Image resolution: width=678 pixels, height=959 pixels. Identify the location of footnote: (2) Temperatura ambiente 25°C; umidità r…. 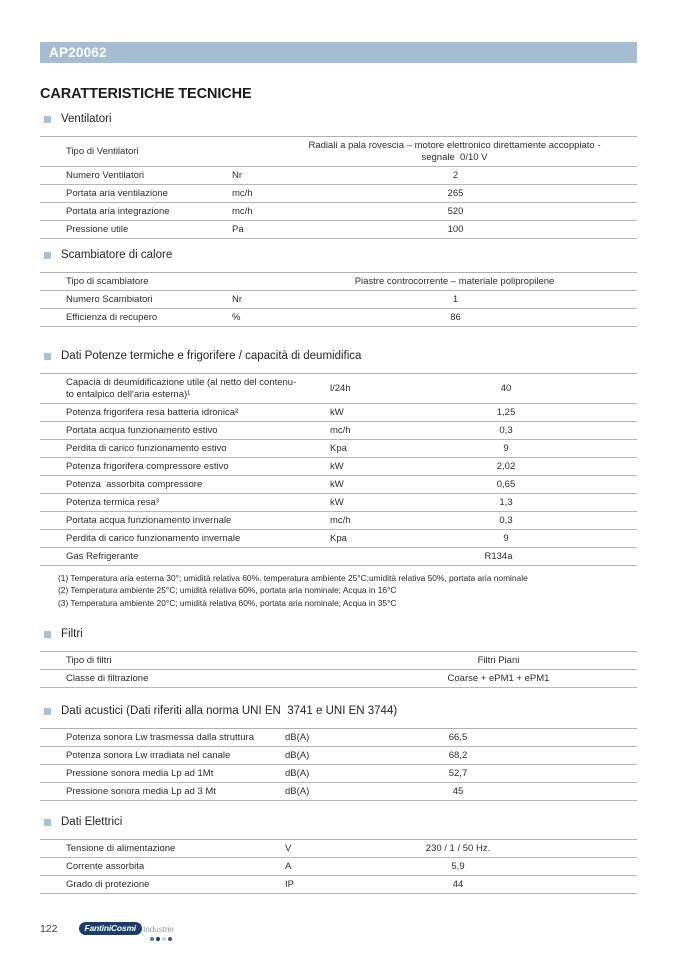
(227, 590).